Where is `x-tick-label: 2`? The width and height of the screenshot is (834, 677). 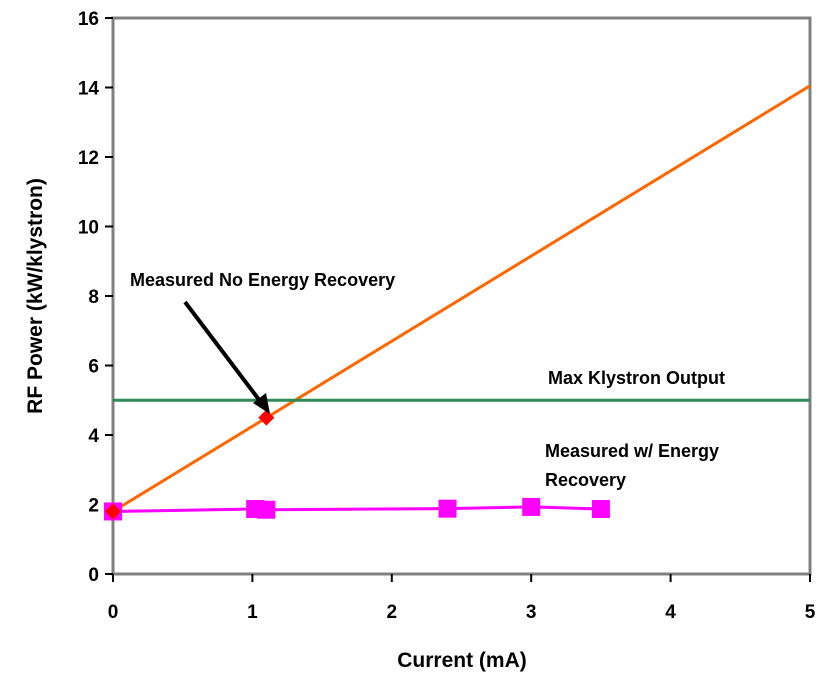 x-tick-label: 2 is located at coordinates (392, 612).